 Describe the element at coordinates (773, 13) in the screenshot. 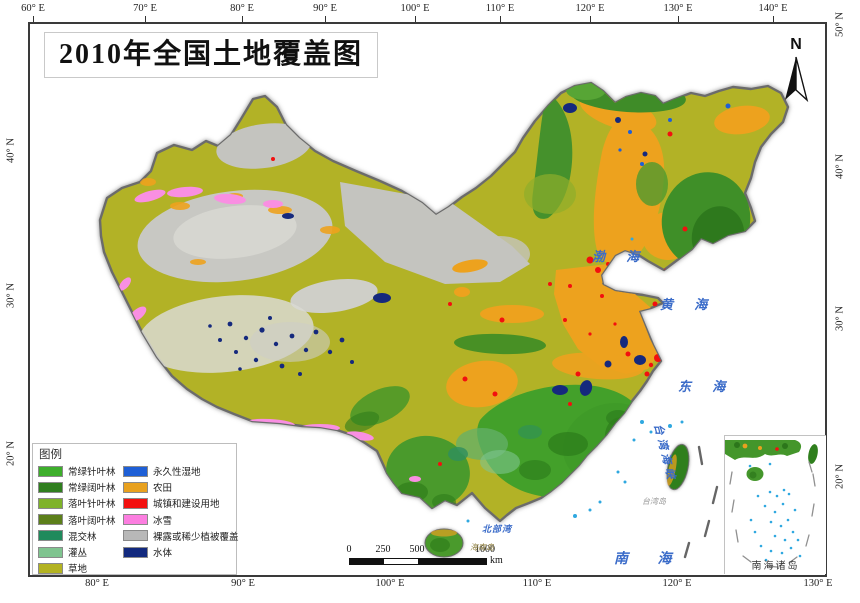

I see `tick-label: 140° E` at that location.